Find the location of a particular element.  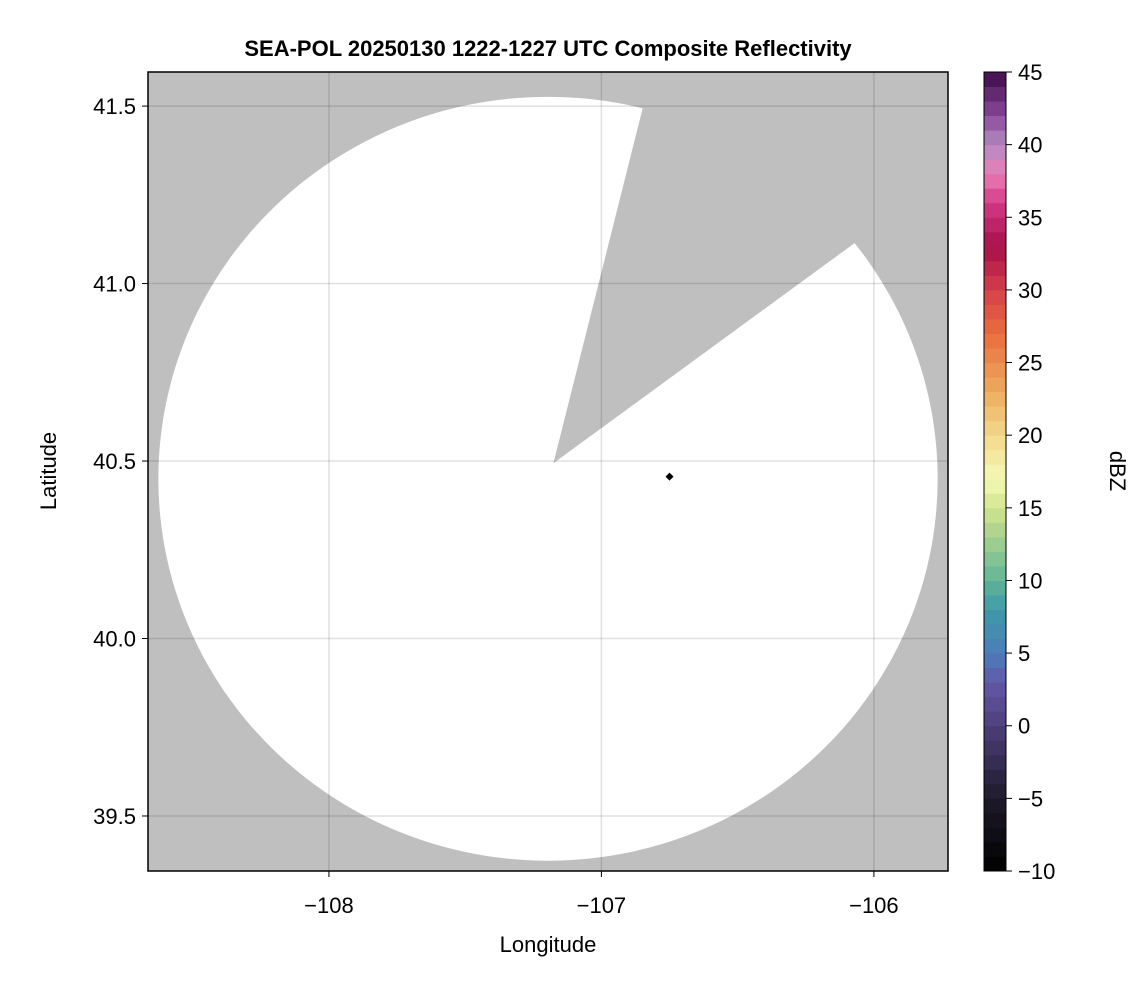

y-tick-label: 40.5 is located at coordinates (114, 461).